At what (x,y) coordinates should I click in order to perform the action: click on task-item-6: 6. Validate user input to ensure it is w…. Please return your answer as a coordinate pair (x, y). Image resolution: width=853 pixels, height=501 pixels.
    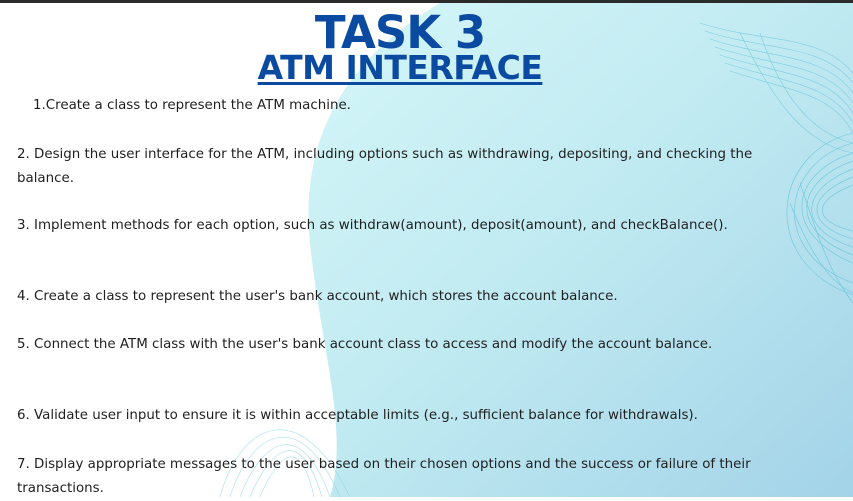
    Looking at the image, I should click on (357, 415).